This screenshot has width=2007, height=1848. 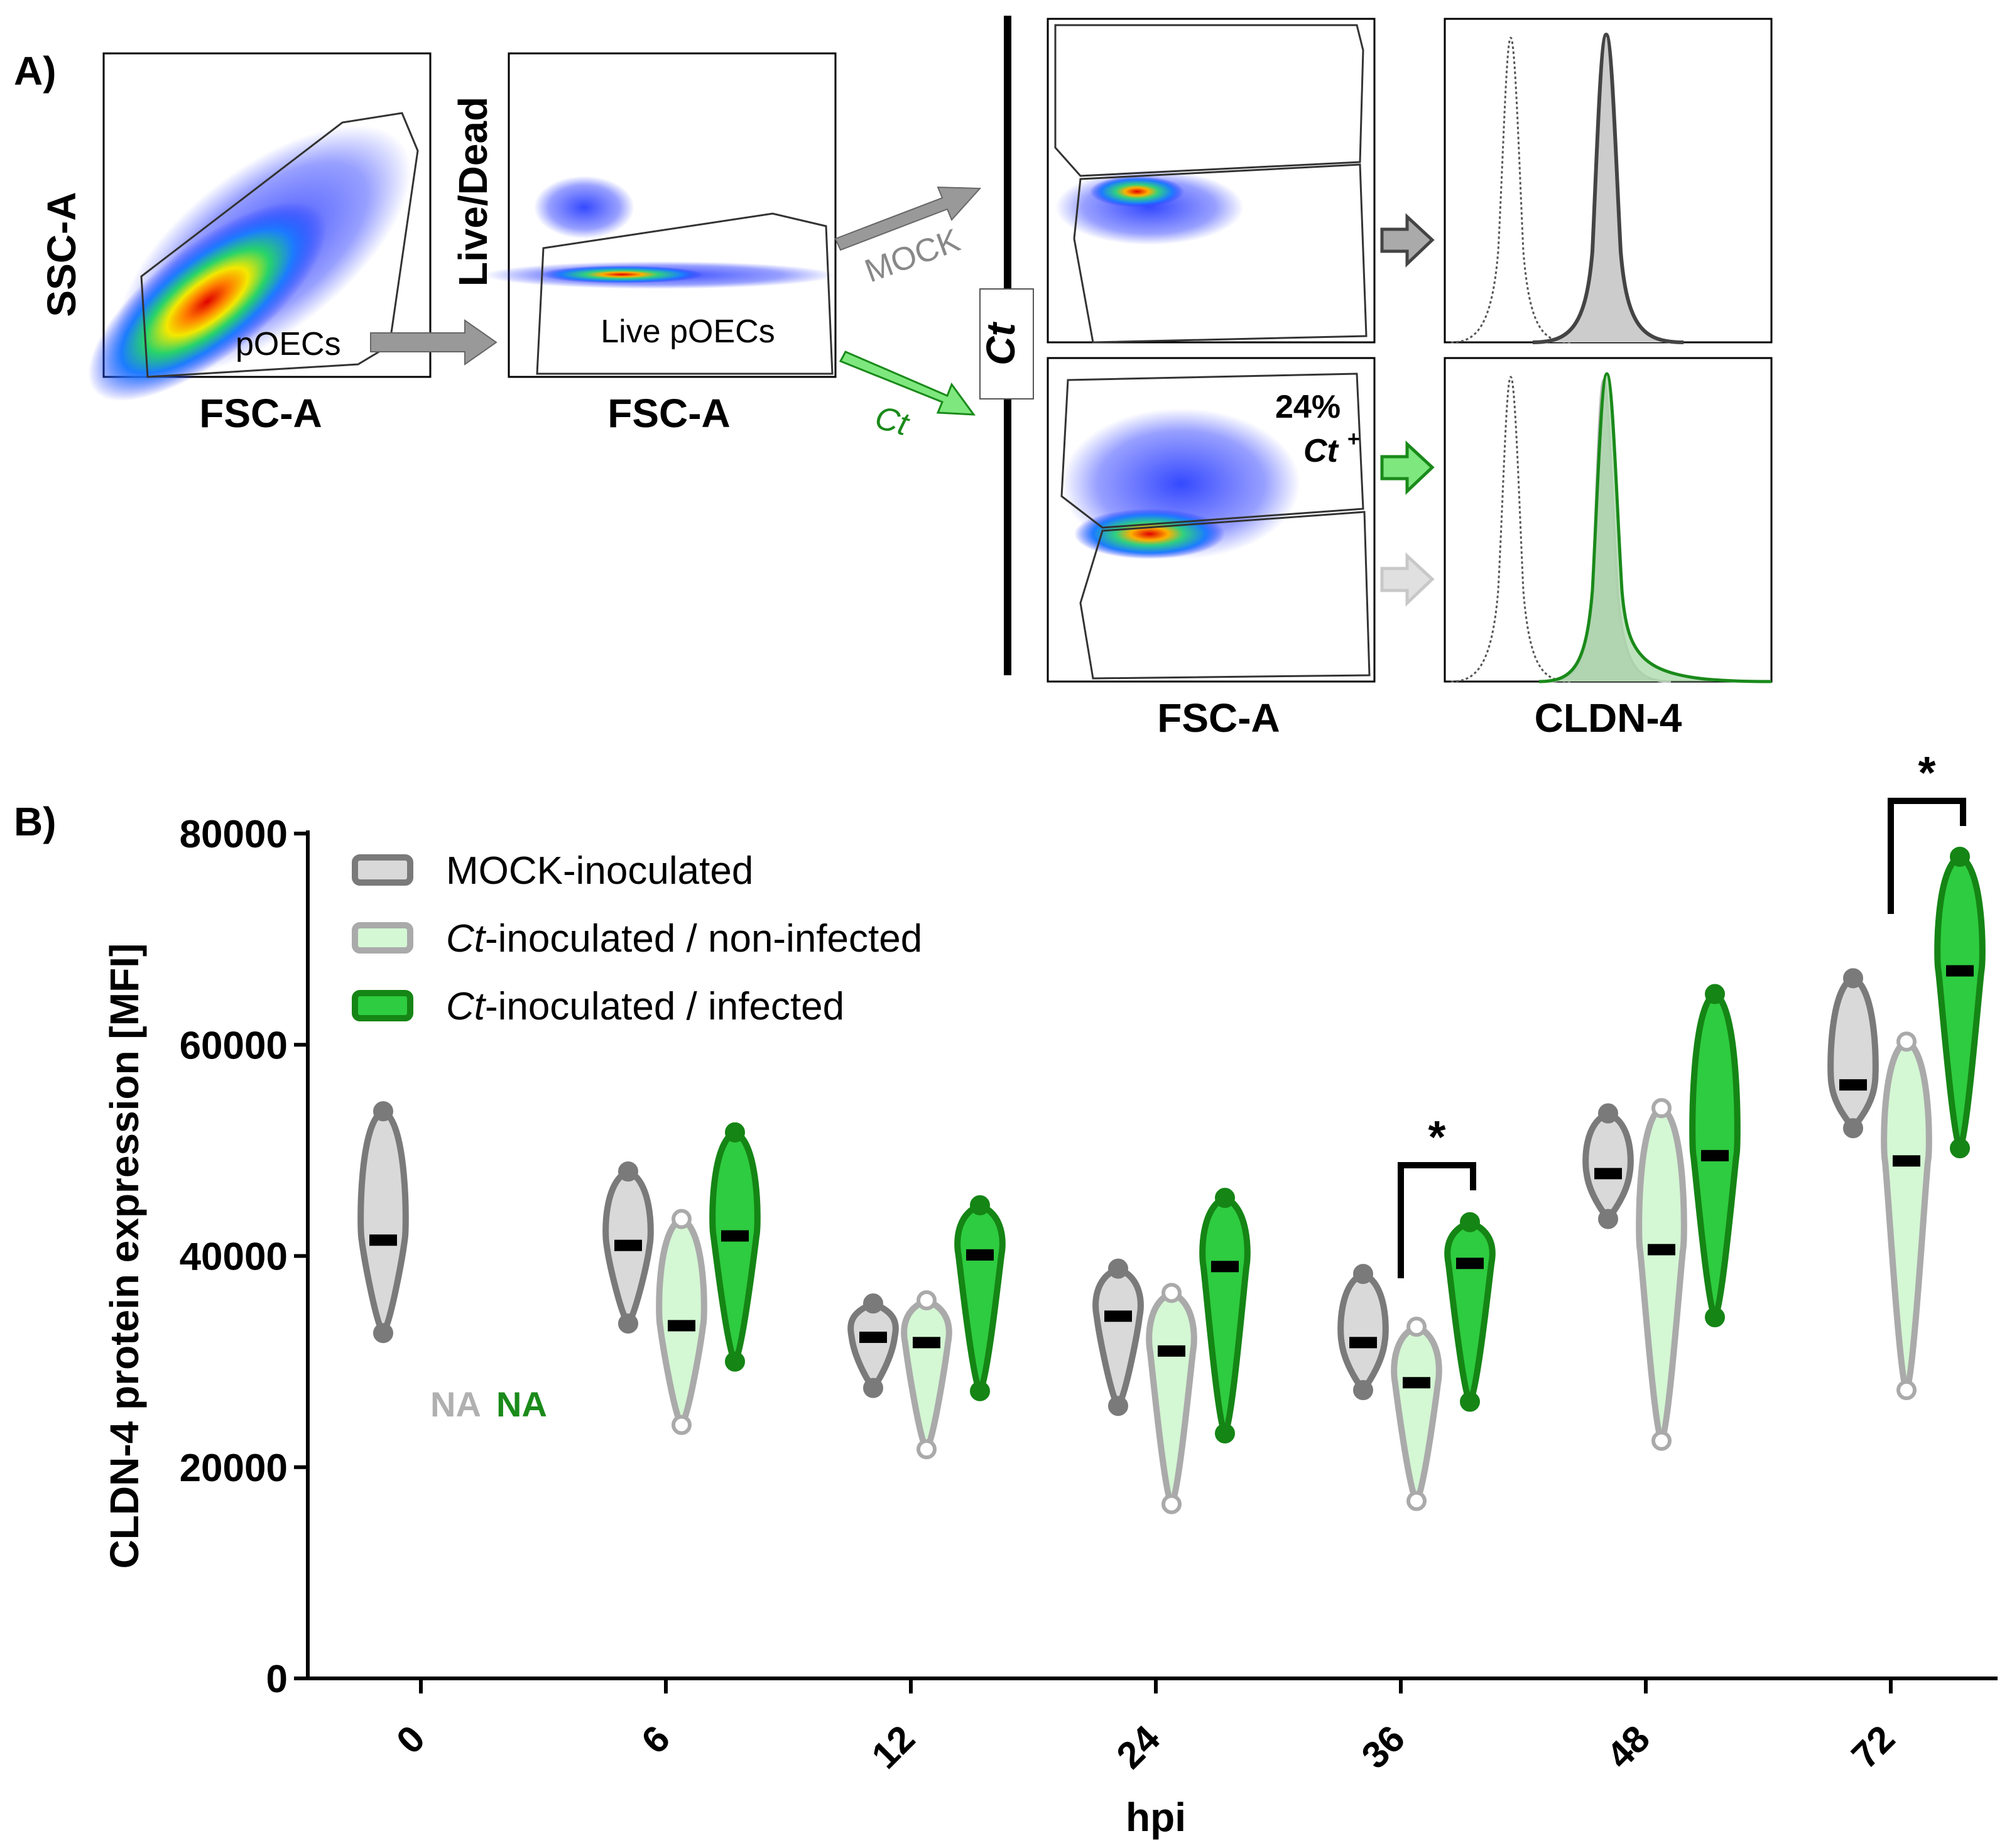 What do you see at coordinates (1926, 773) in the screenshot?
I see `significance-star: *` at bounding box center [1926, 773].